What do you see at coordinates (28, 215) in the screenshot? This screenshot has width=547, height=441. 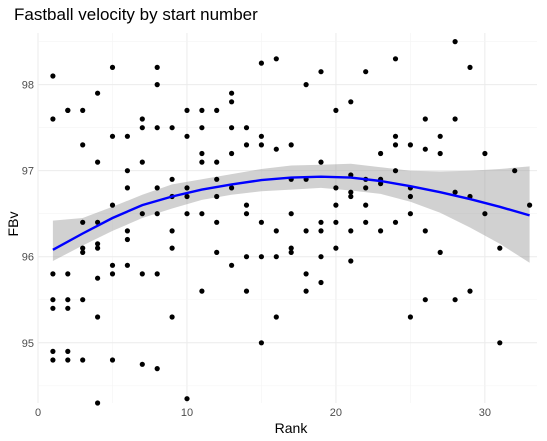 I see `y-axis-ticks: 95 96 97 98` at bounding box center [28, 215].